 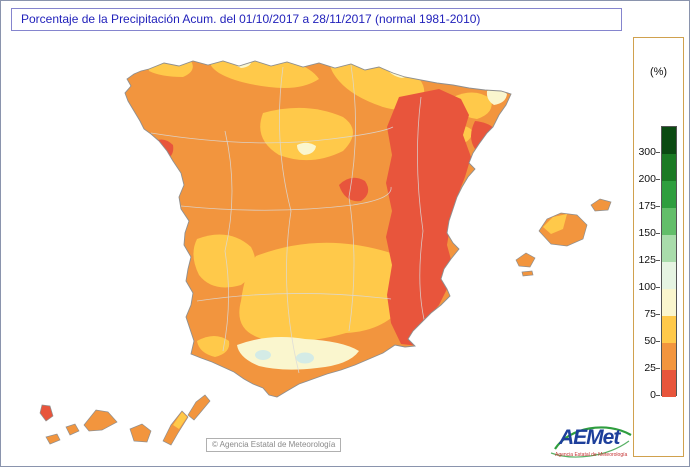 I want to click on balearic-islands, so click(x=563, y=237).